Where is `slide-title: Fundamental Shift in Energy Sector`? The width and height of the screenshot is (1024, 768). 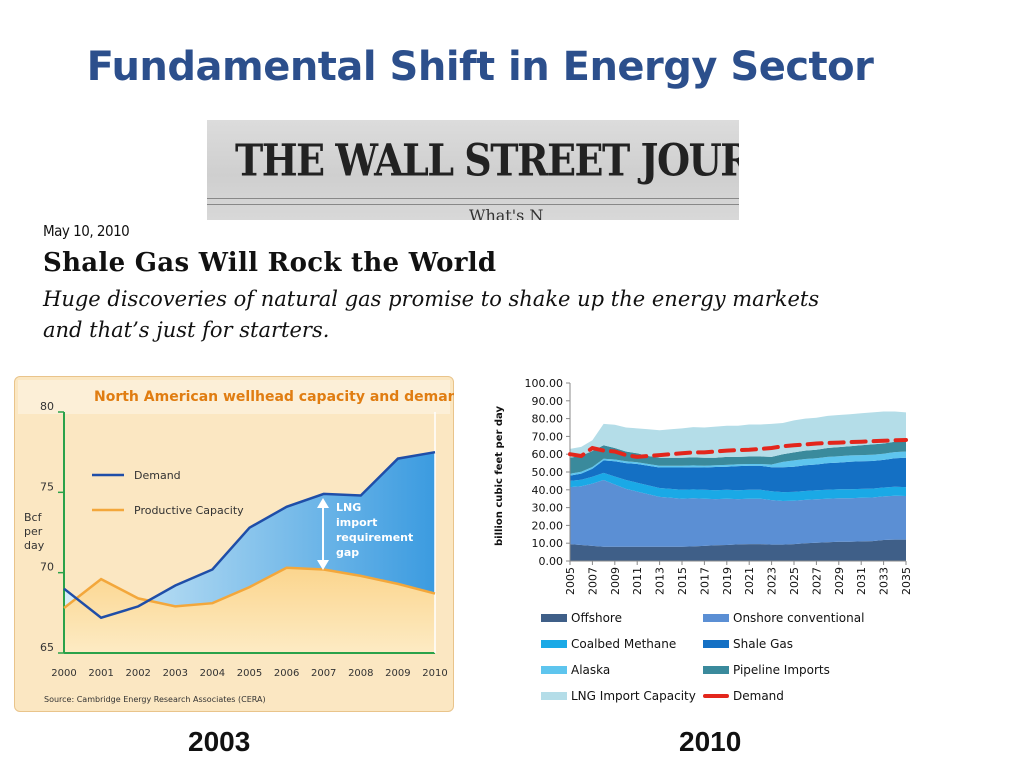 slide-title: Fundamental Shift in Energy Sector is located at coordinates (480, 67).